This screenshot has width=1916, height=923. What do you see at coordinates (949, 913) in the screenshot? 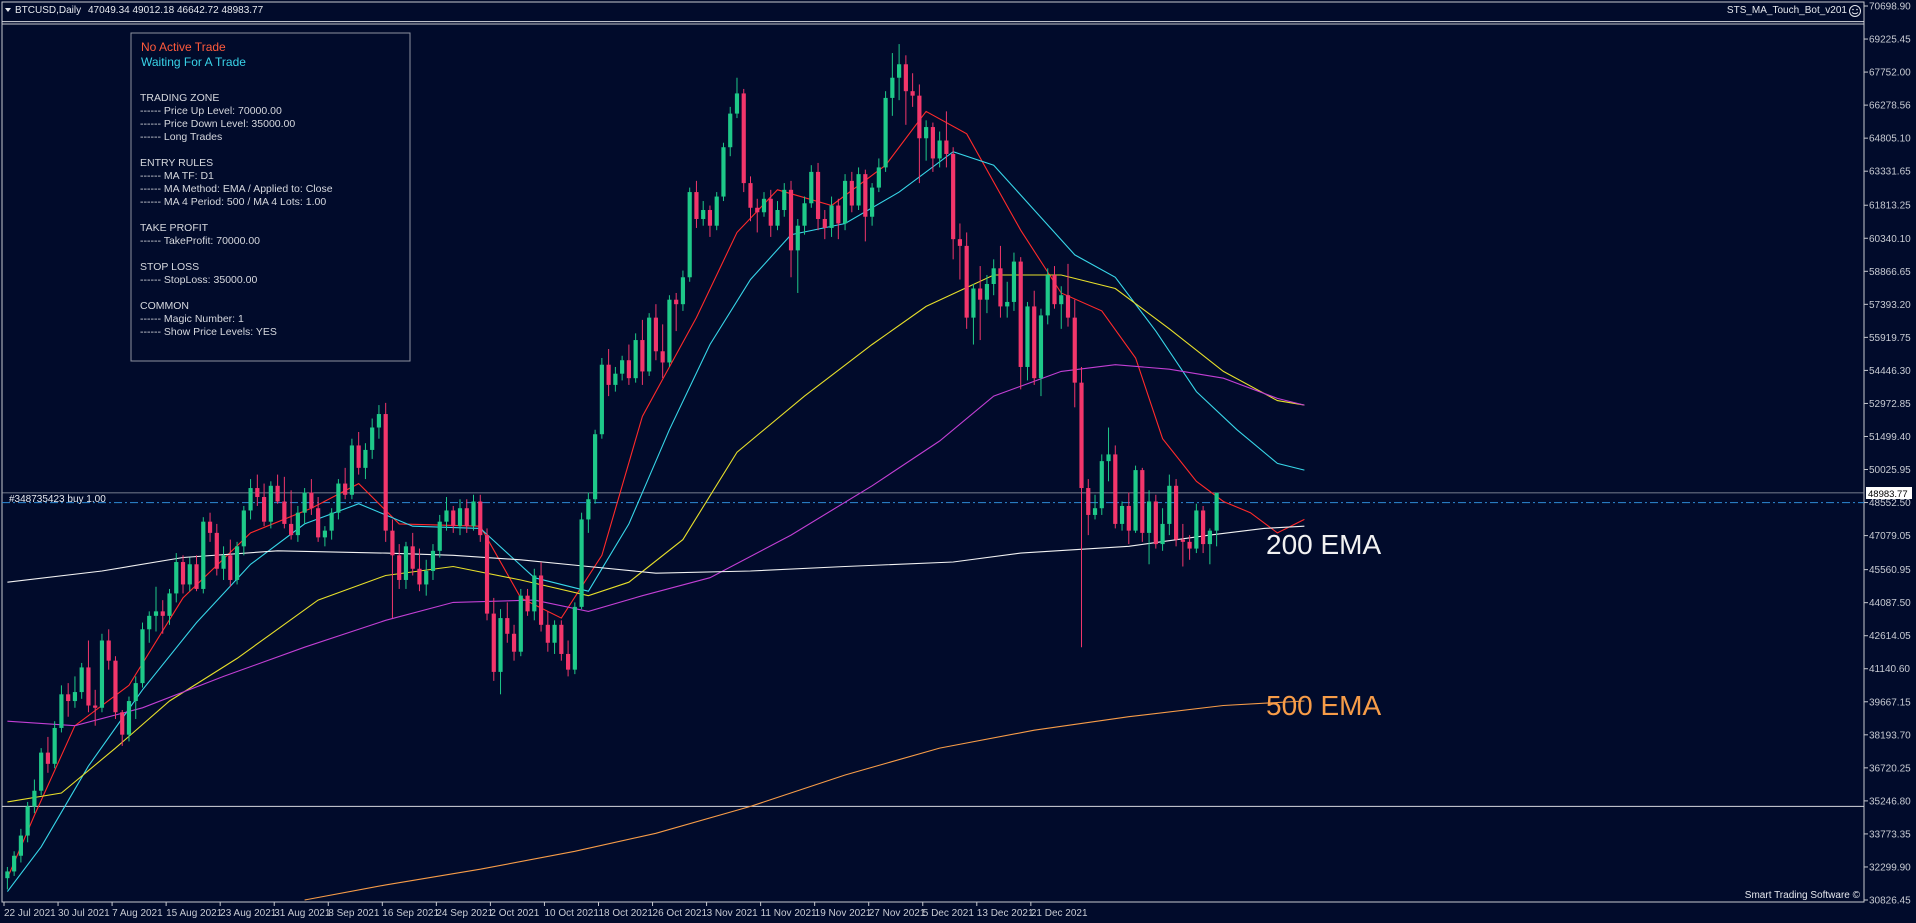
I see `x-tick-label: 5 Dec 2021` at bounding box center [949, 913].